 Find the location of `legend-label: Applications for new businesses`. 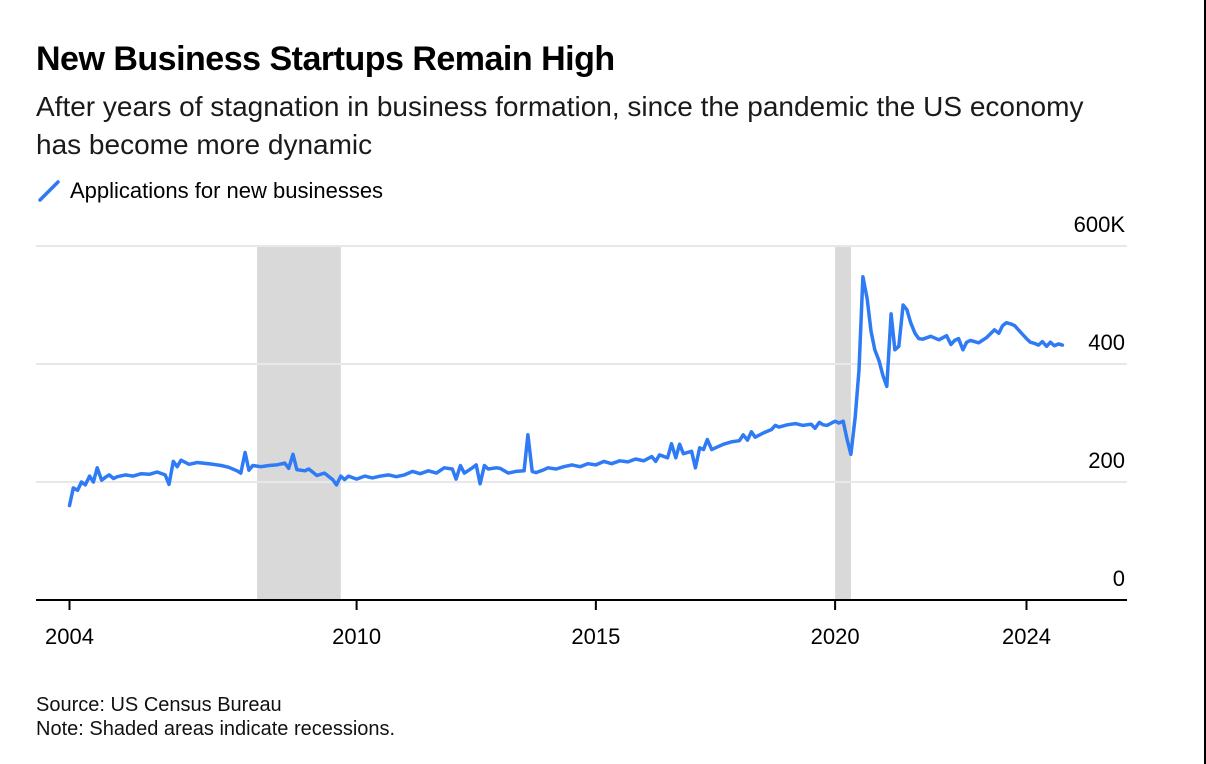

legend-label: Applications for new businesses is located at coordinates (227, 190).